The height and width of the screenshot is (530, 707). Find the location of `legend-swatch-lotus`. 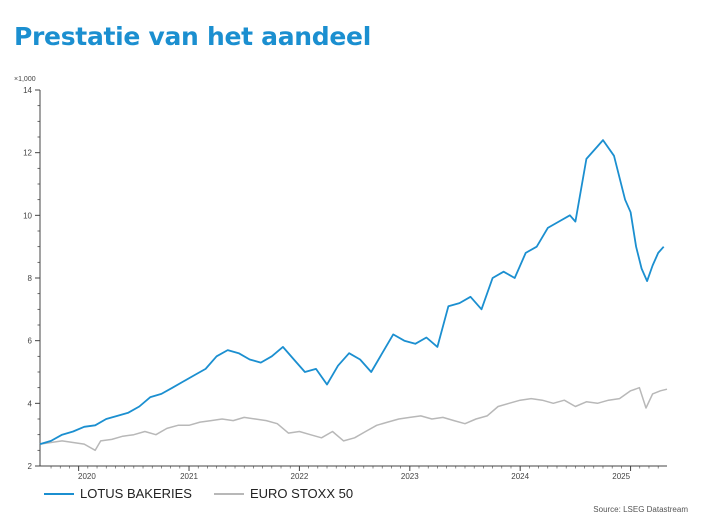

legend-swatch-lotus is located at coordinates (59, 493).